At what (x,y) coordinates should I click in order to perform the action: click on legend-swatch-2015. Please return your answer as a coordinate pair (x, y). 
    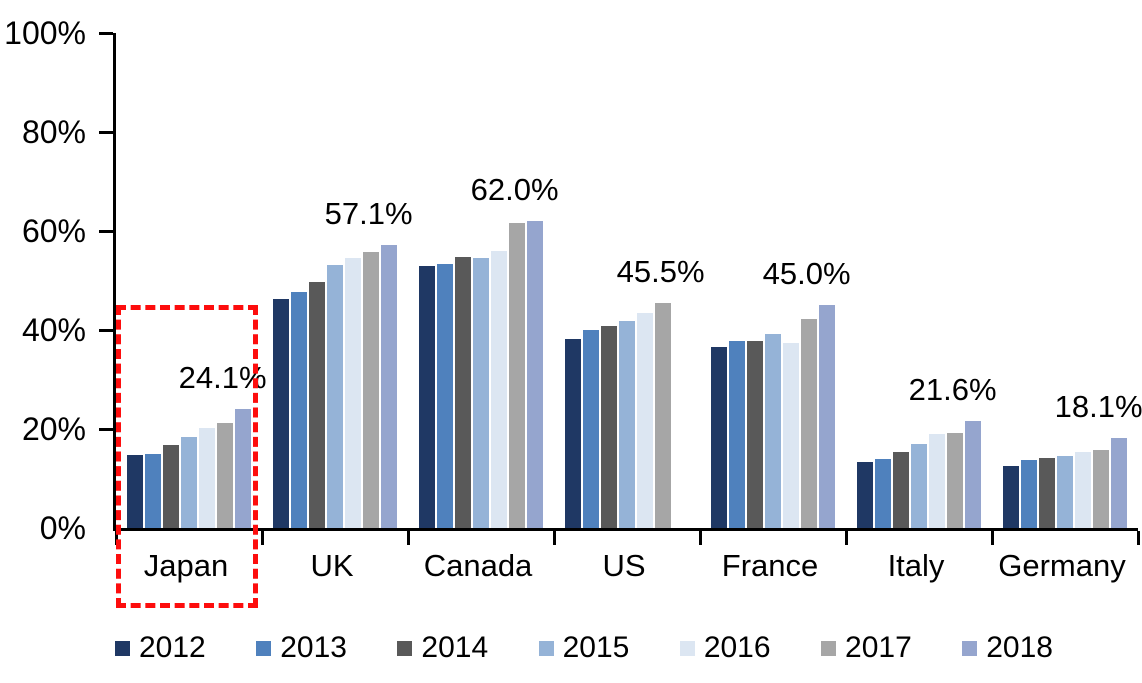
    Looking at the image, I should click on (546, 648).